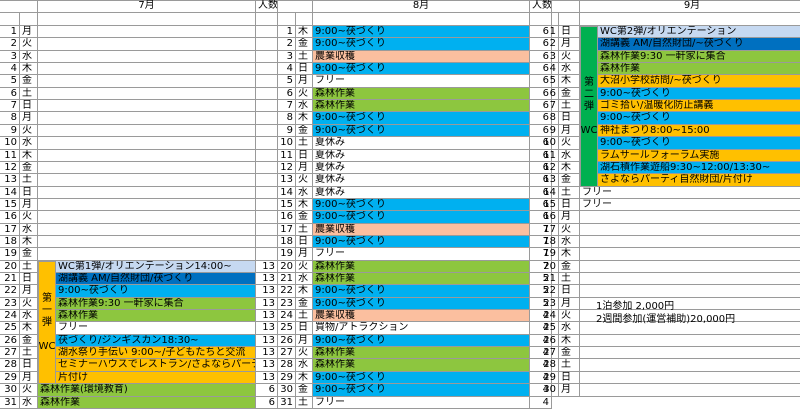 This screenshot has width=800, height=413. What do you see at coordinates (156, 353) in the screenshot?
I see `schedule-entry: 湖水祭り手伝い 9:00~/子どもたちと交流` at bounding box center [156, 353].